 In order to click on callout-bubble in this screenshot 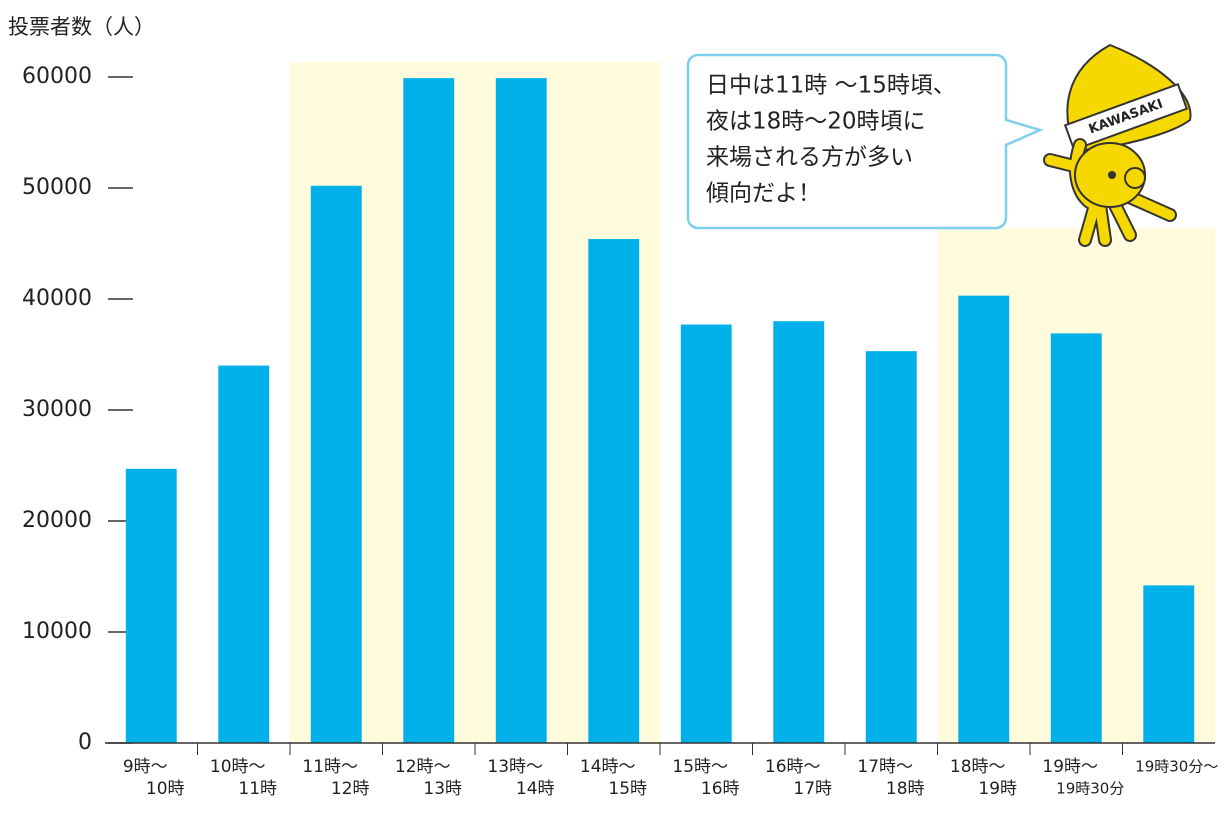, I will do `click(865, 141)`.